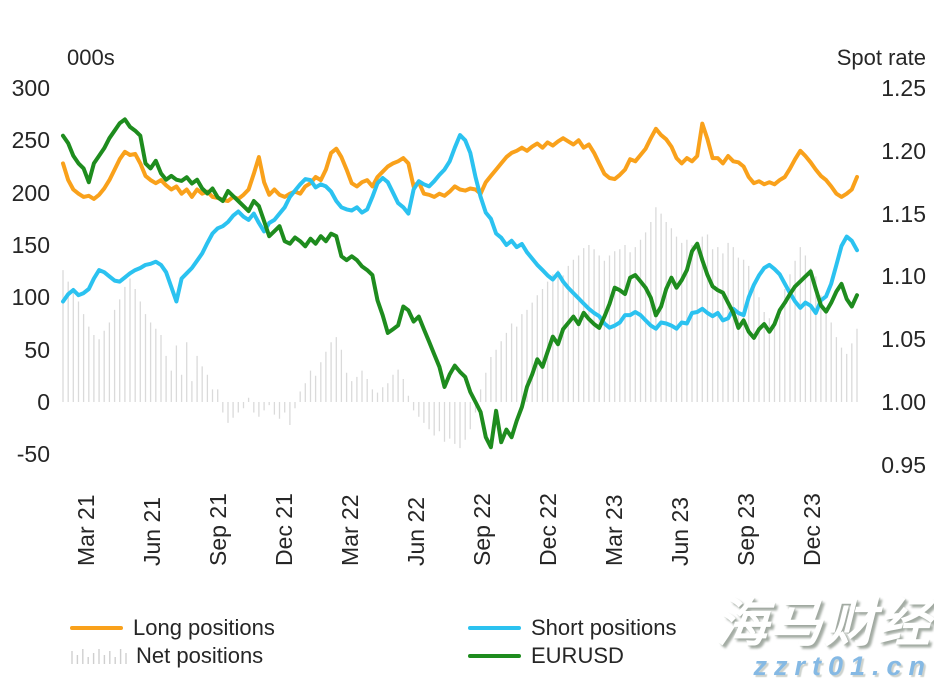 This screenshot has height=683, width=934. I want to click on x-axis-label-jun-23: Jun 23, so click(680, 531).